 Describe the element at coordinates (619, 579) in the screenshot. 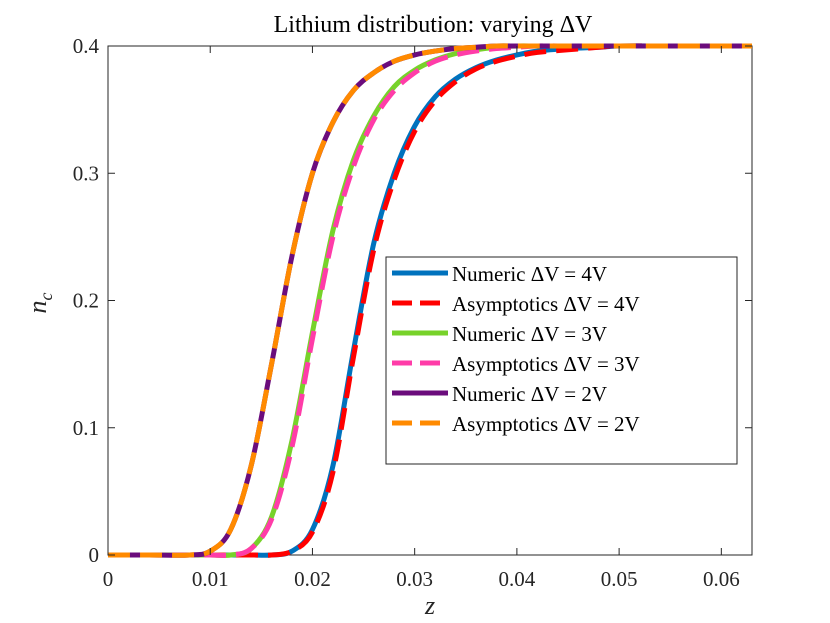

I see `x-tick-label: 0.05` at that location.